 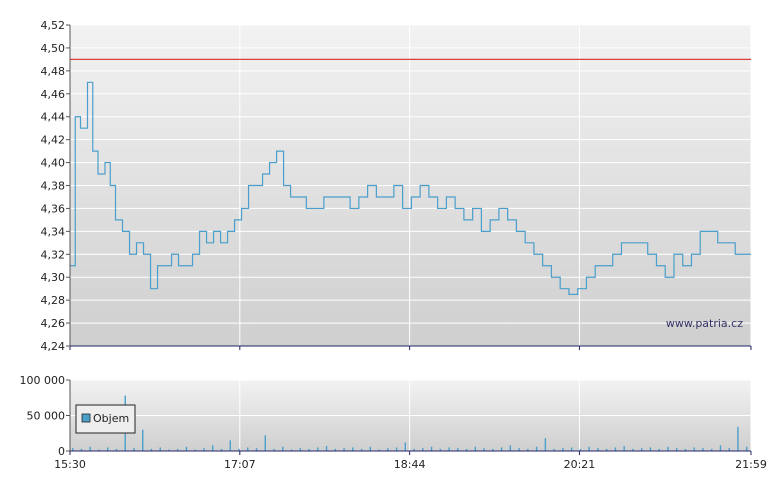 What do you see at coordinates (43, 380) in the screenshot?
I see `volume-y-tick-label: 100 000` at bounding box center [43, 380].